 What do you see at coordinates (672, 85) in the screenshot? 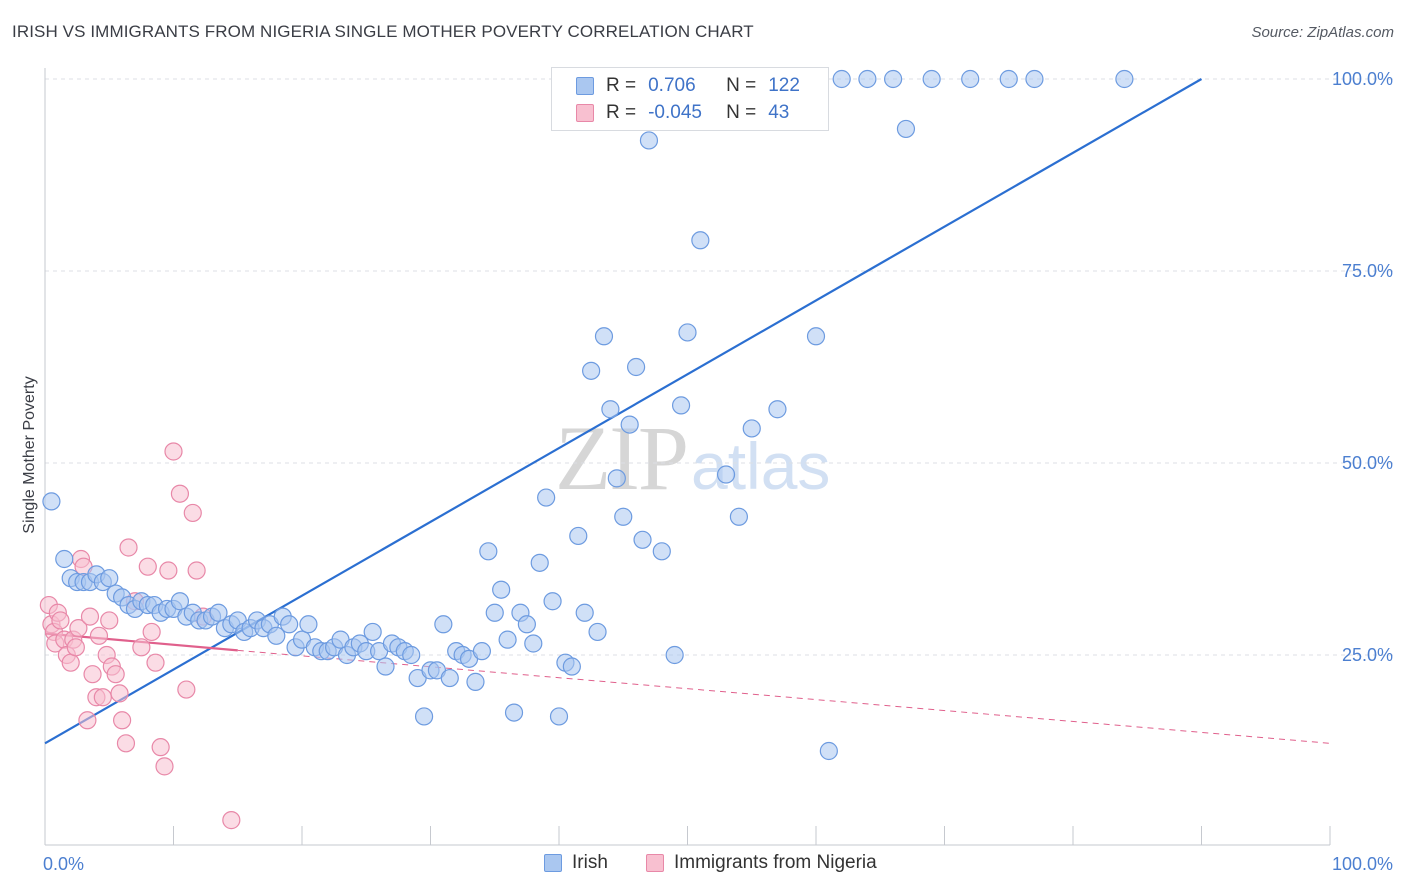
I see `legend-r-value: 0.706` at bounding box center [672, 85].